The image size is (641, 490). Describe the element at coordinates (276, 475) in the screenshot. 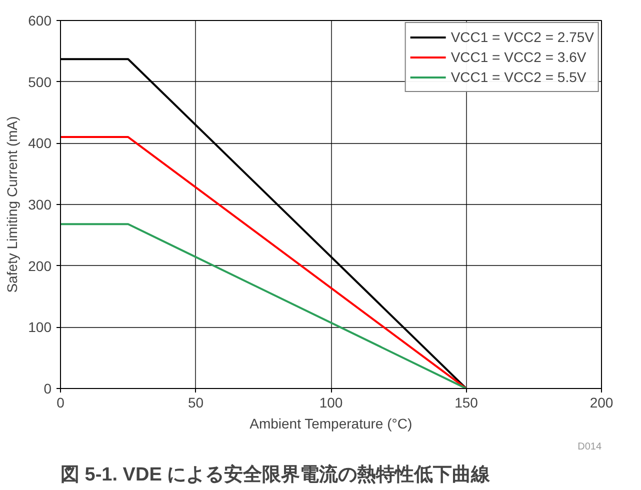

I see `text: 図 5-1. VDE による安全限界電流の熱特性低下曲線` at that location.